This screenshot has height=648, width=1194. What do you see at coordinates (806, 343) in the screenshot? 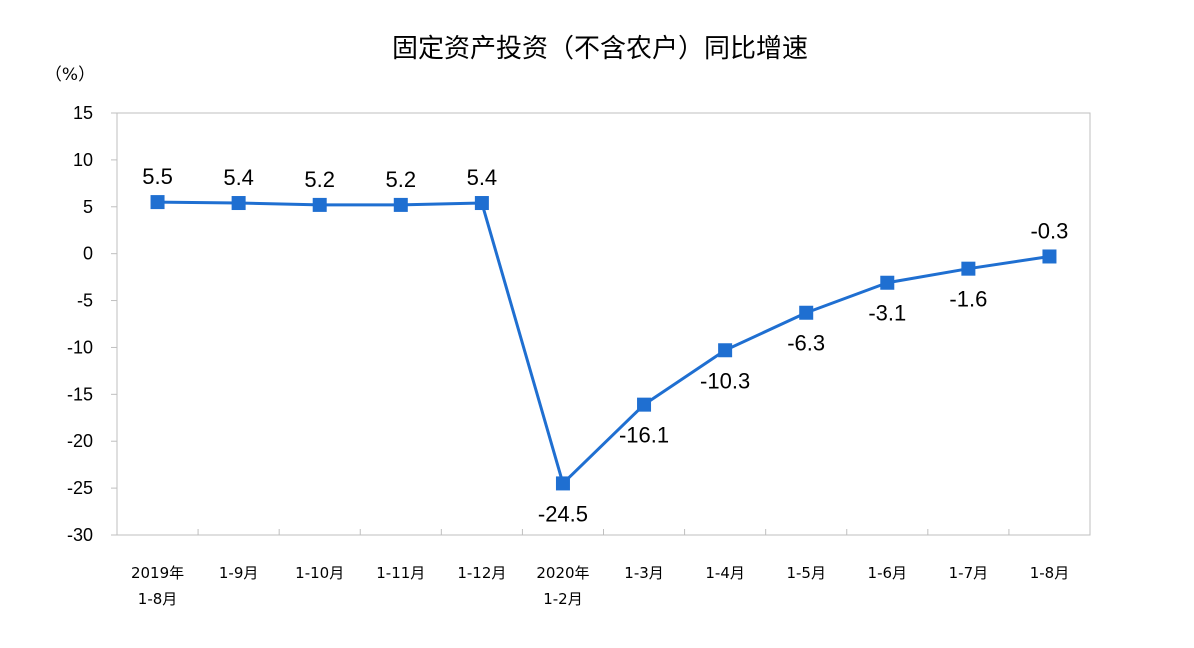
I see `data-label: -6.3` at bounding box center [806, 343].